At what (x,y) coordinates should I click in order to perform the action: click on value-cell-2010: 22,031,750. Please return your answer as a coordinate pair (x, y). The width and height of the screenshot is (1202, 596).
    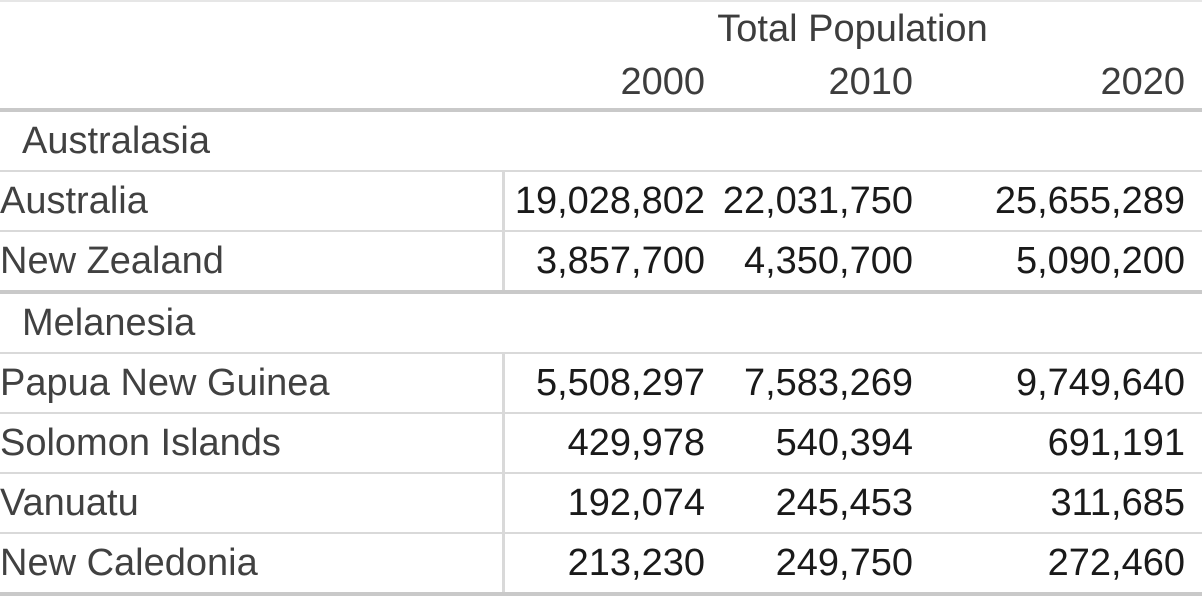
    Looking at the image, I should click on (809, 201).